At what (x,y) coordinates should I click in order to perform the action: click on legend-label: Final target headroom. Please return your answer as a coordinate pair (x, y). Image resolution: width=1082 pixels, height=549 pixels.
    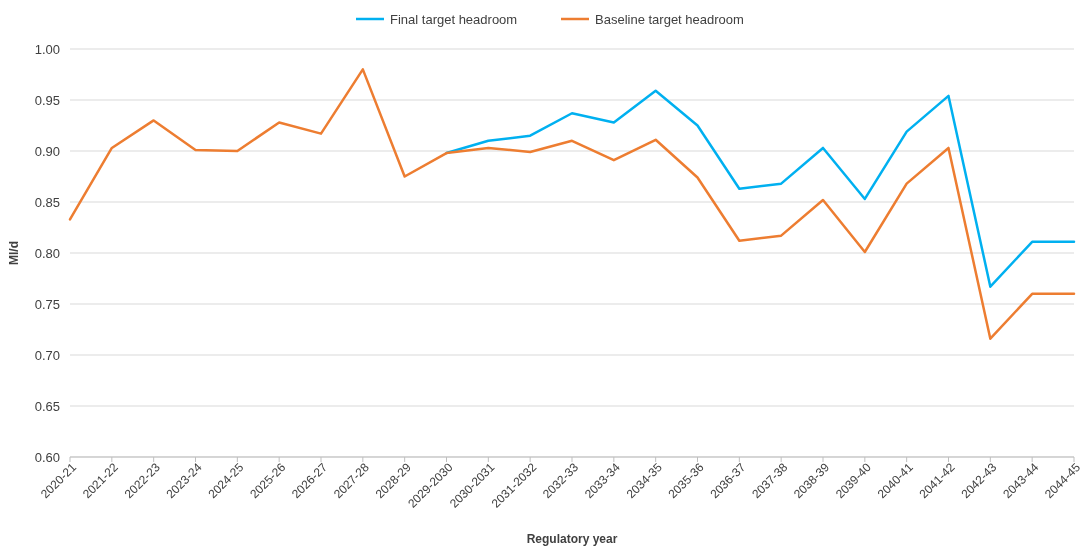
    Looking at the image, I should click on (454, 19).